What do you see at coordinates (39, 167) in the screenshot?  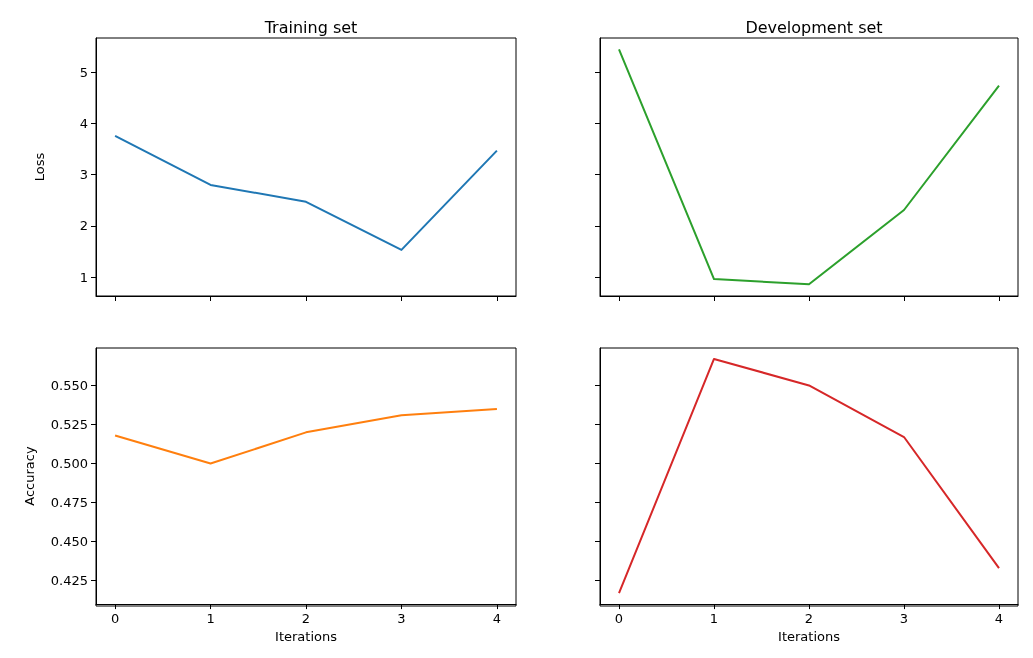 I see `y-axis-title: Loss` at bounding box center [39, 167].